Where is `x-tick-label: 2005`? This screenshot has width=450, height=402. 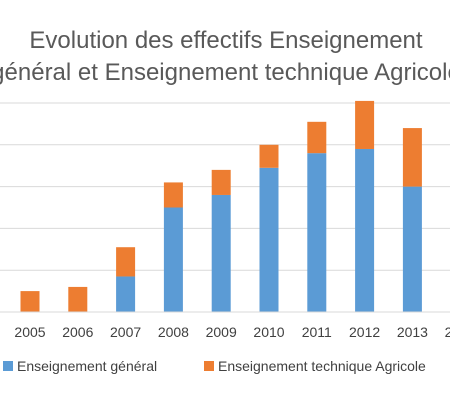 x-tick-label: 2005 is located at coordinates (29, 332).